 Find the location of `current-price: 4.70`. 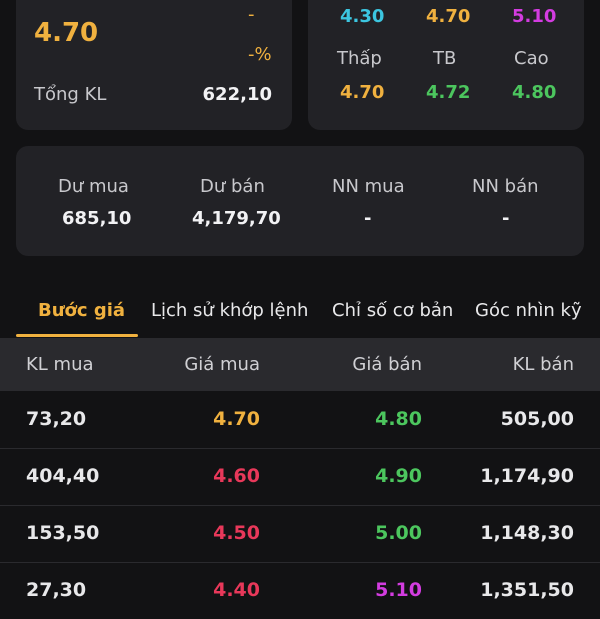

current-price: 4.70 is located at coordinates (66, 33).